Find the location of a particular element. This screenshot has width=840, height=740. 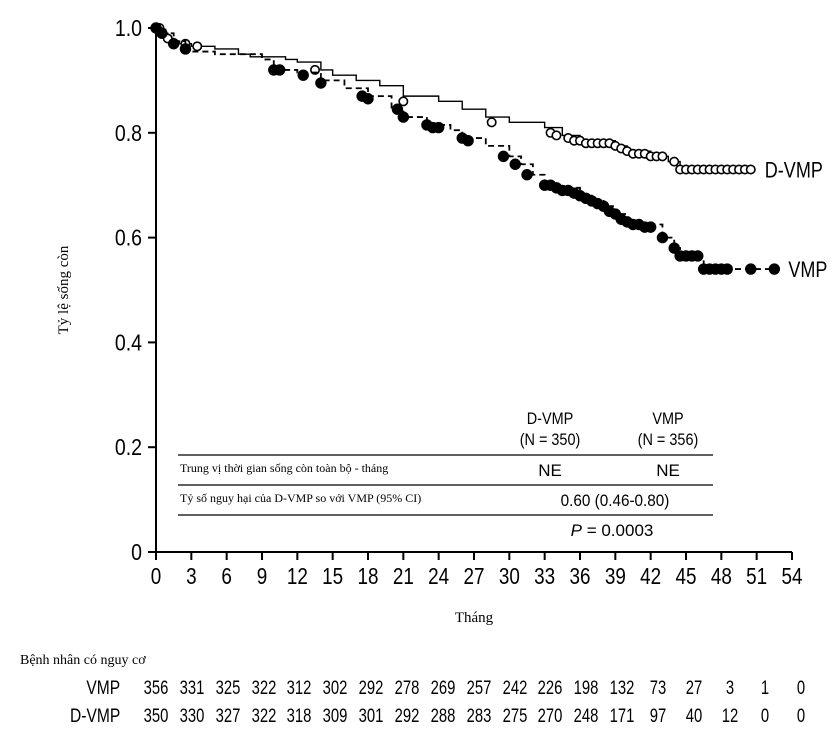

table-p-value: P = 0.0003 is located at coordinates (612, 530).